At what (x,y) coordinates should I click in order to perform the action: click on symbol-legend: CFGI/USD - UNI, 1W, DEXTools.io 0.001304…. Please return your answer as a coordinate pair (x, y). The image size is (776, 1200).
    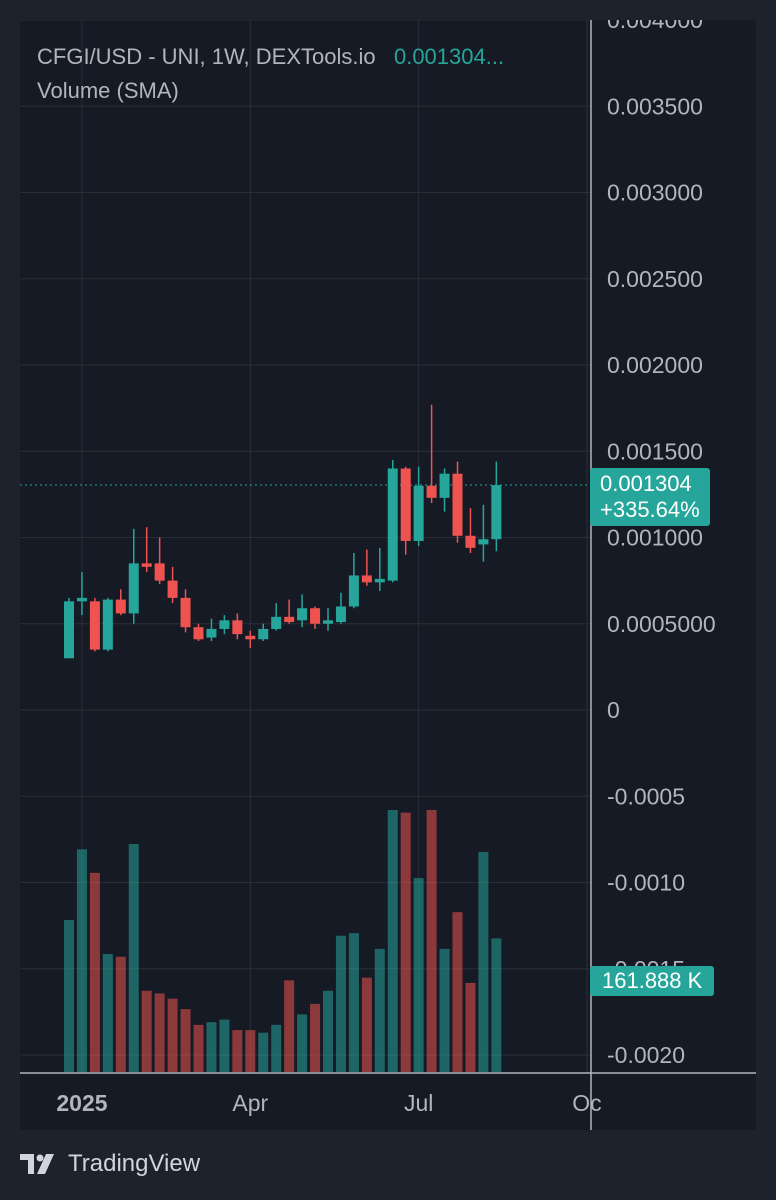
    Looking at the image, I should click on (270, 57).